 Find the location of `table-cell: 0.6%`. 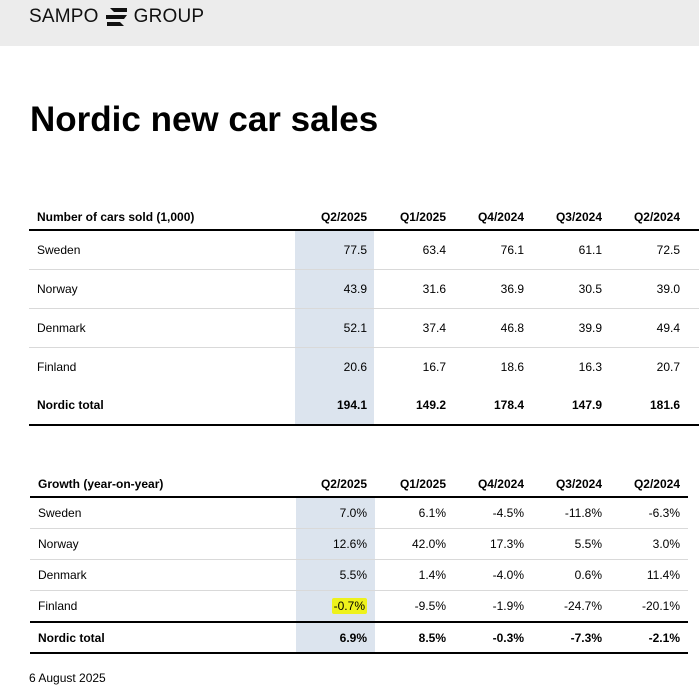

table-cell: 0.6% is located at coordinates (571, 575).